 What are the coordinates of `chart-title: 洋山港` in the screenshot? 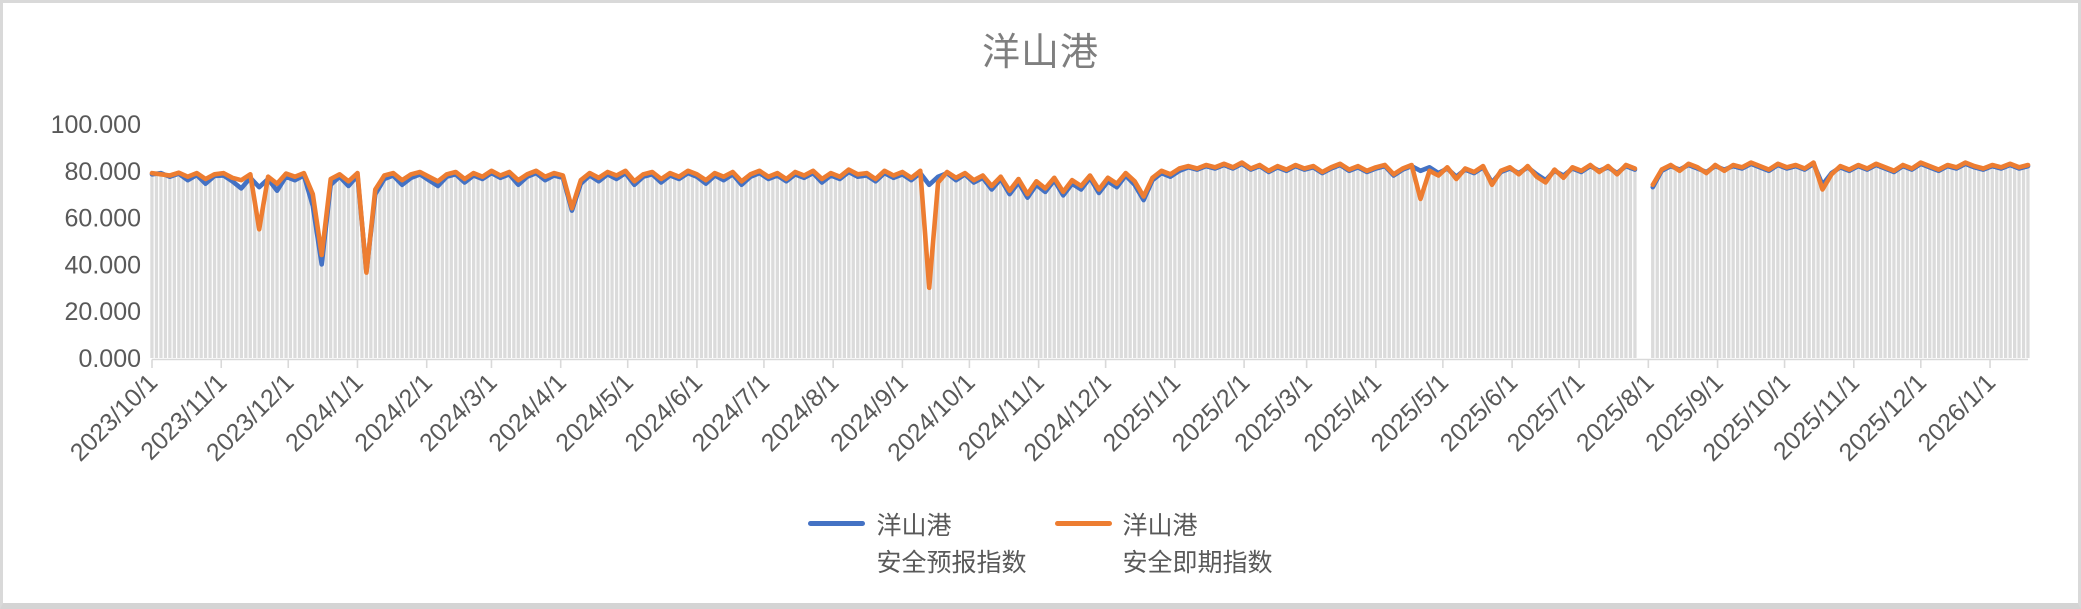 It's located at (1040, 53).